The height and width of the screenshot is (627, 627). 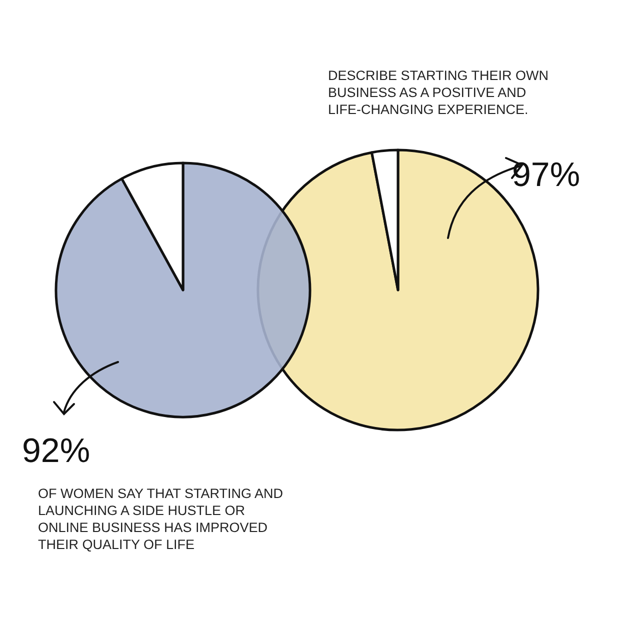 I want to click on data-label: 92%, so click(x=56, y=451).